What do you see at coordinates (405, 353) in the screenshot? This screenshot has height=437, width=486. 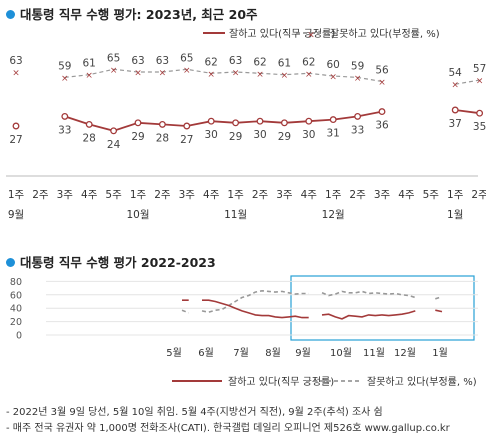 I see `trend-month-label: 12월` at bounding box center [405, 353].